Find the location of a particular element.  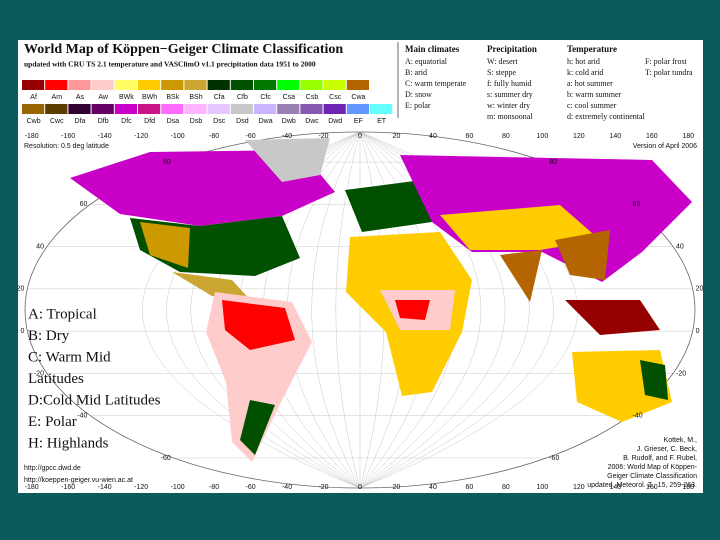

legend-label: BSk is located at coordinates (172, 97).